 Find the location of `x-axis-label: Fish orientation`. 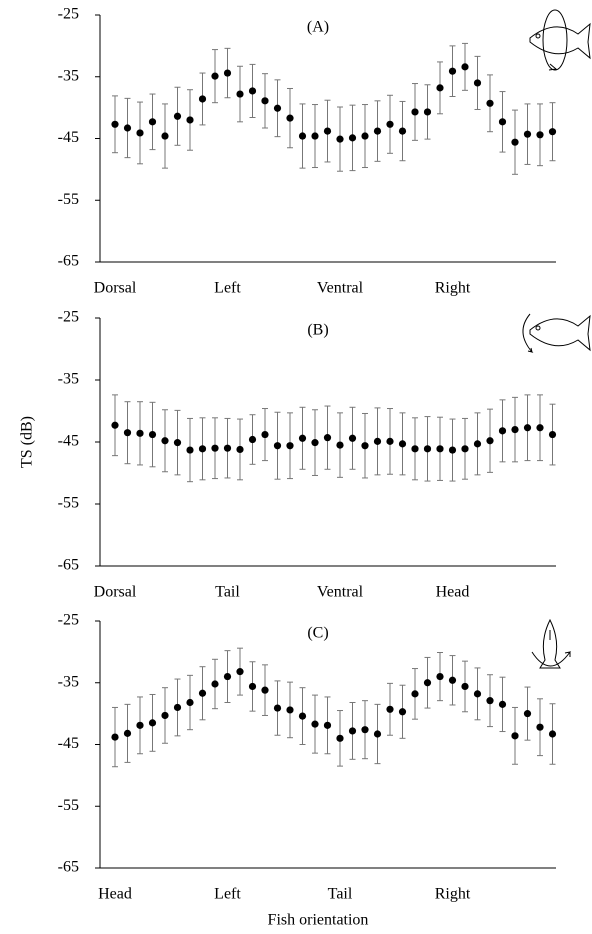

x-axis-label: Fish orientation is located at coordinates (318, 920).